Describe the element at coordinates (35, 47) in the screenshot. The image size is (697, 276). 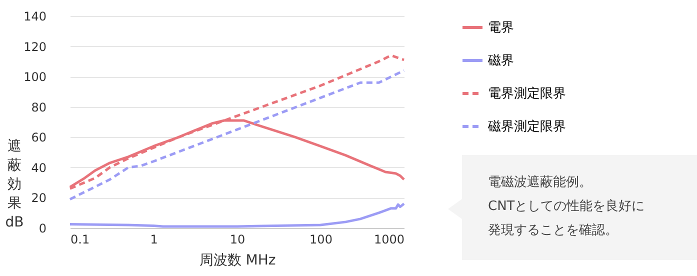
I see `y-tick-label: 120` at that location.